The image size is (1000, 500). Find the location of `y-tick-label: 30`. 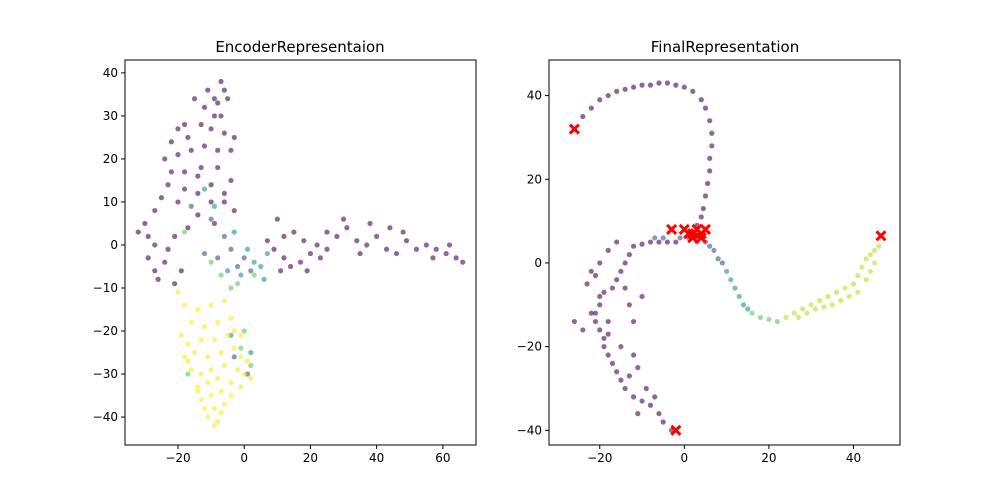

y-tick-label: 30 is located at coordinates (110, 116).